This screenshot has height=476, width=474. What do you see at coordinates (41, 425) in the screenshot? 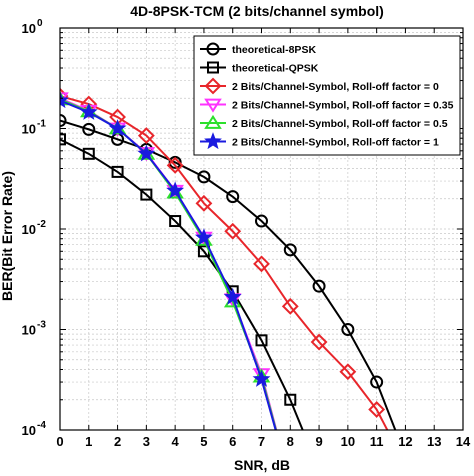
I see `y-tick-label-exponent: -4` at bounding box center [41, 425].